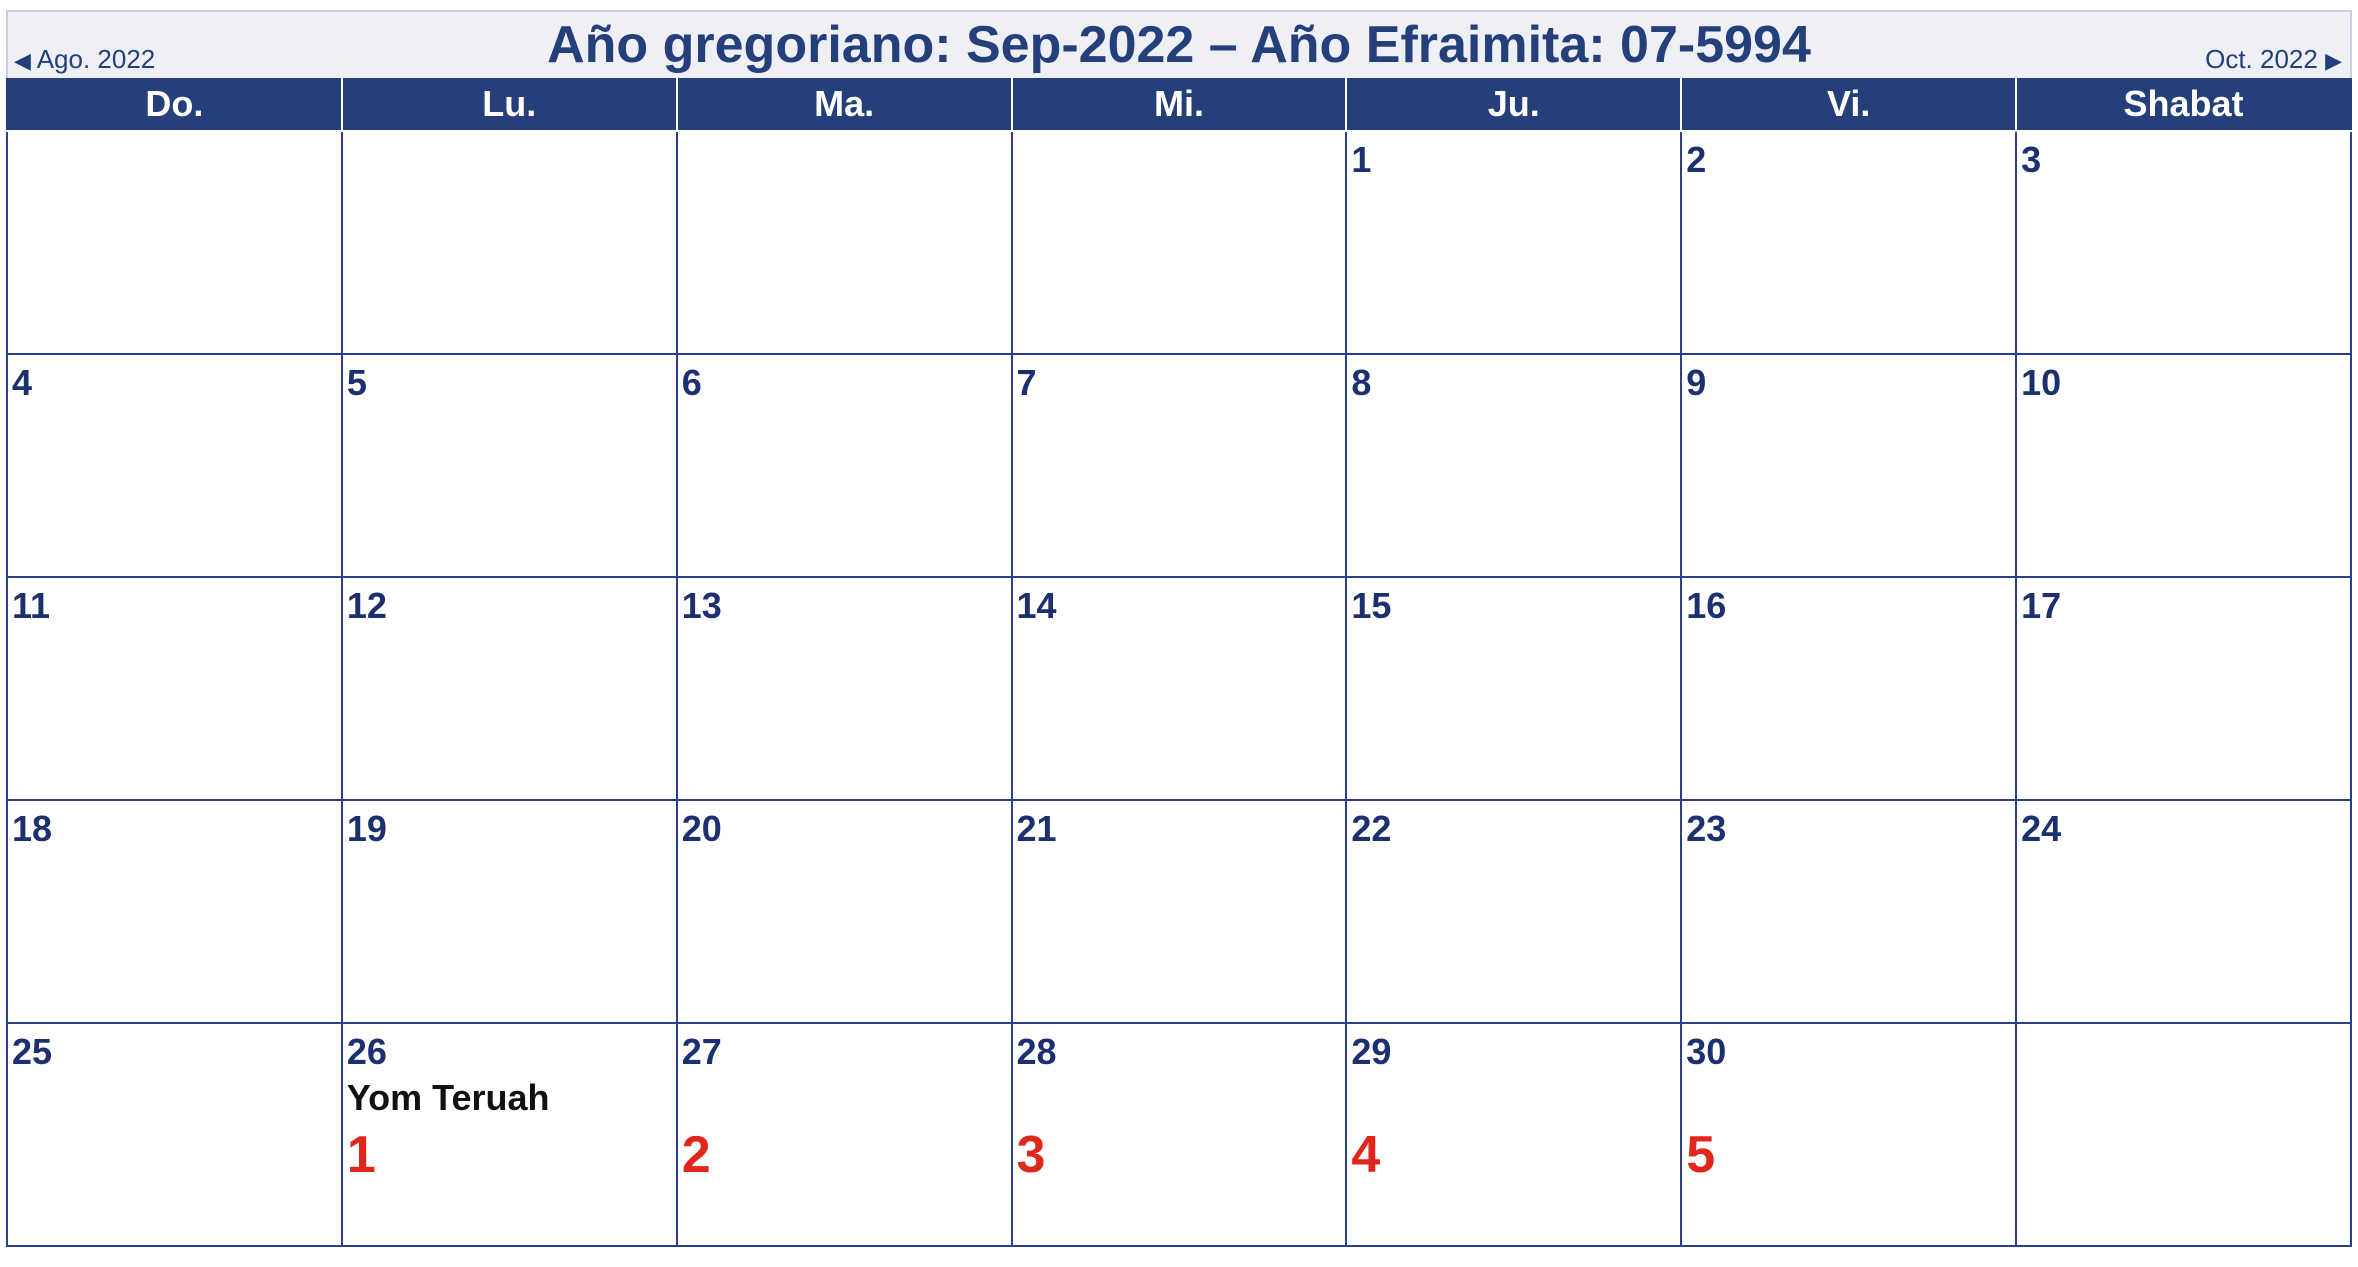 The image size is (2358, 1267). Describe the element at coordinates (1031, 1155) in the screenshot. I see `hebrew-day-number: 3` at that location.